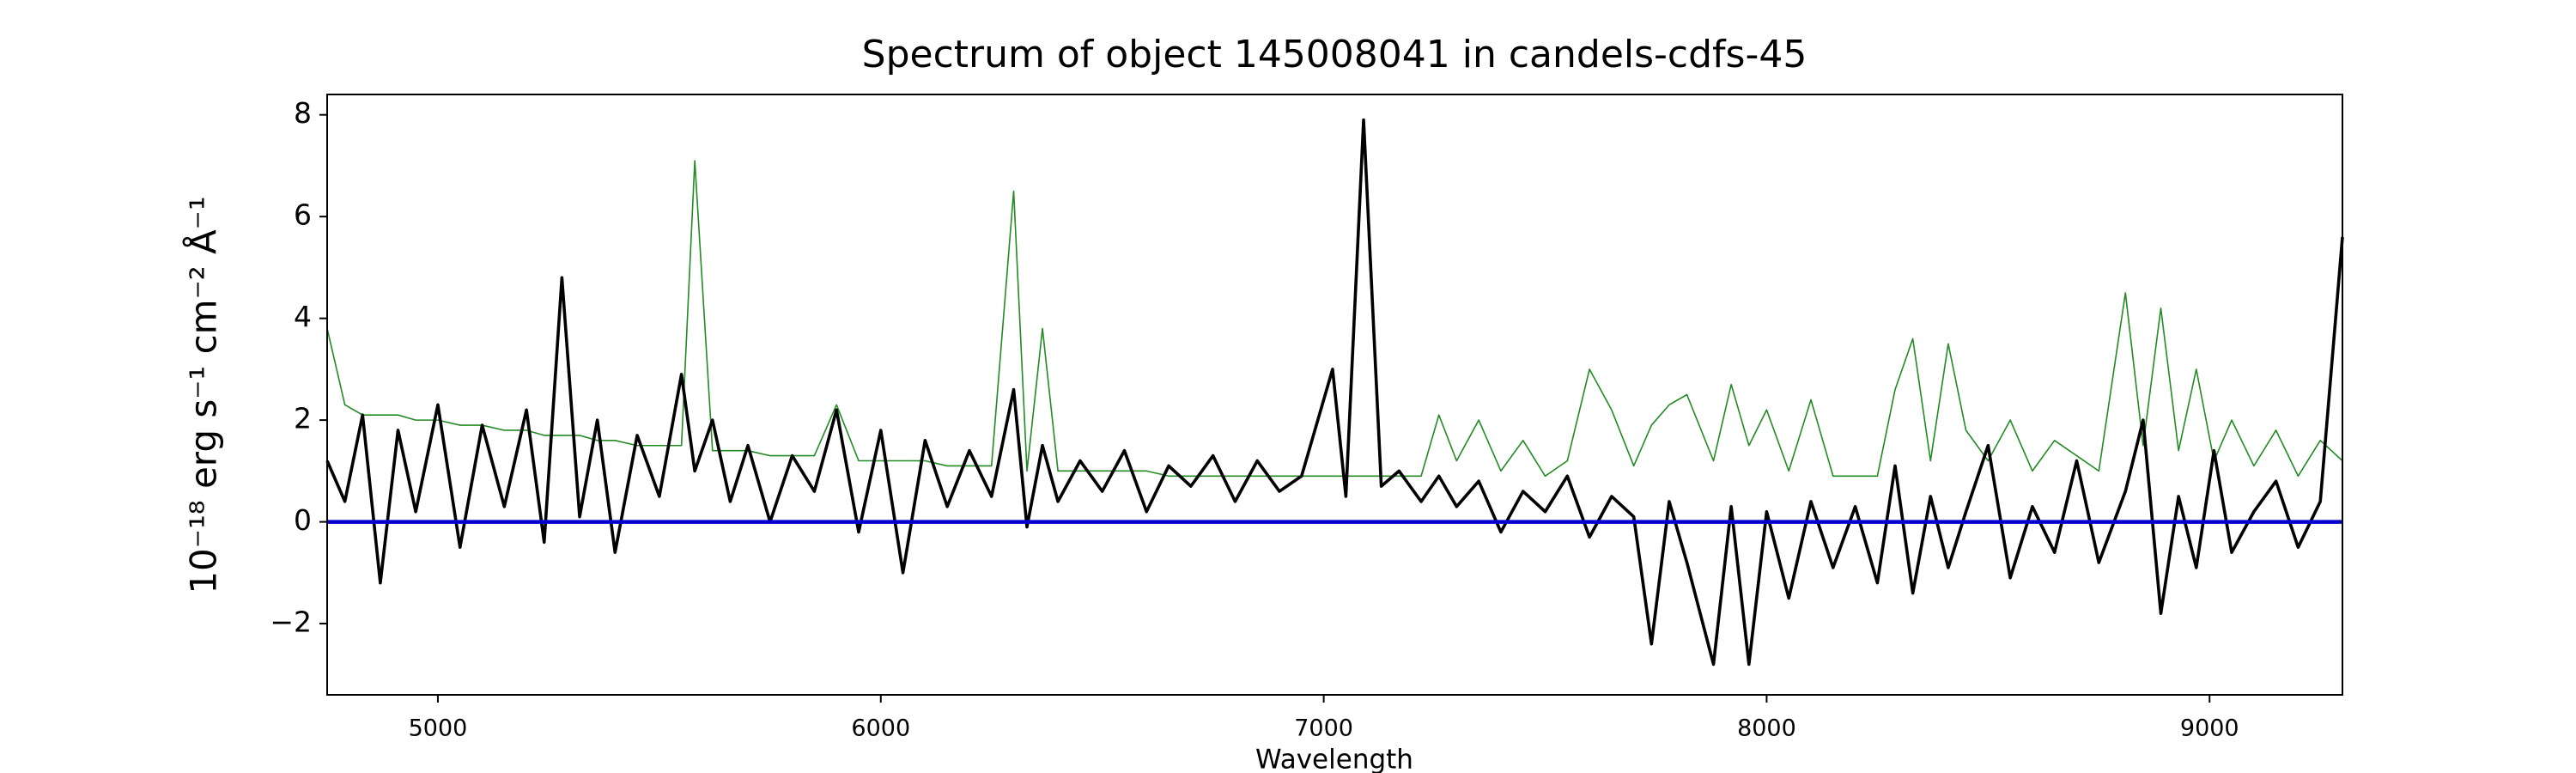 The height and width of the screenshot is (773, 2576). Describe the element at coordinates (203, 394) in the screenshot. I see `y-axis-label: 10⁻¹⁸ erg s⁻¹ cm⁻² Å⁻¹` at that location.